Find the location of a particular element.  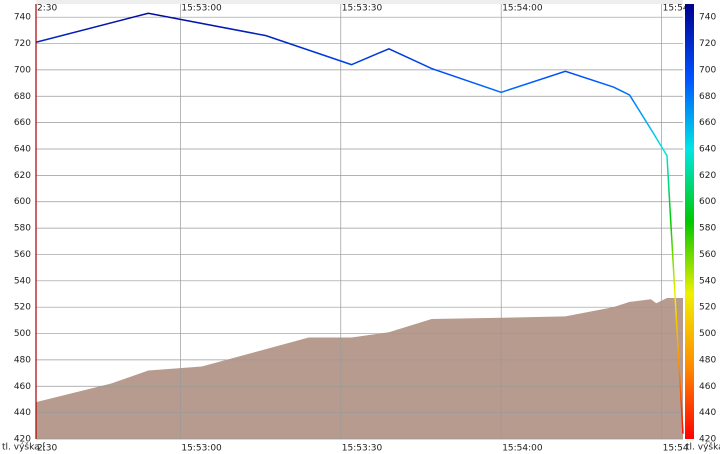

colorbar-tick-label: 660 is located at coordinates (707, 123).